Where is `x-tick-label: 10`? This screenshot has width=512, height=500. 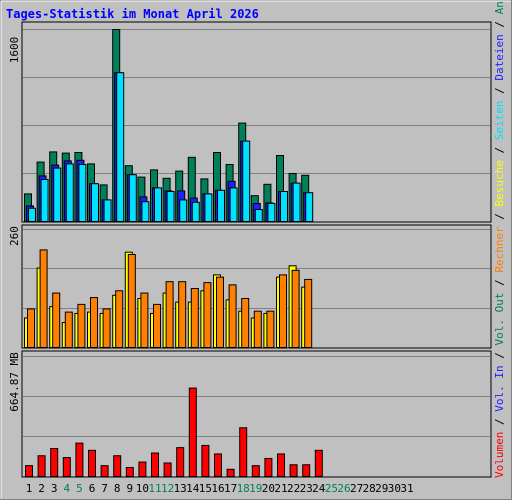
x-tick-label: 10 is located at coordinates (142, 488).